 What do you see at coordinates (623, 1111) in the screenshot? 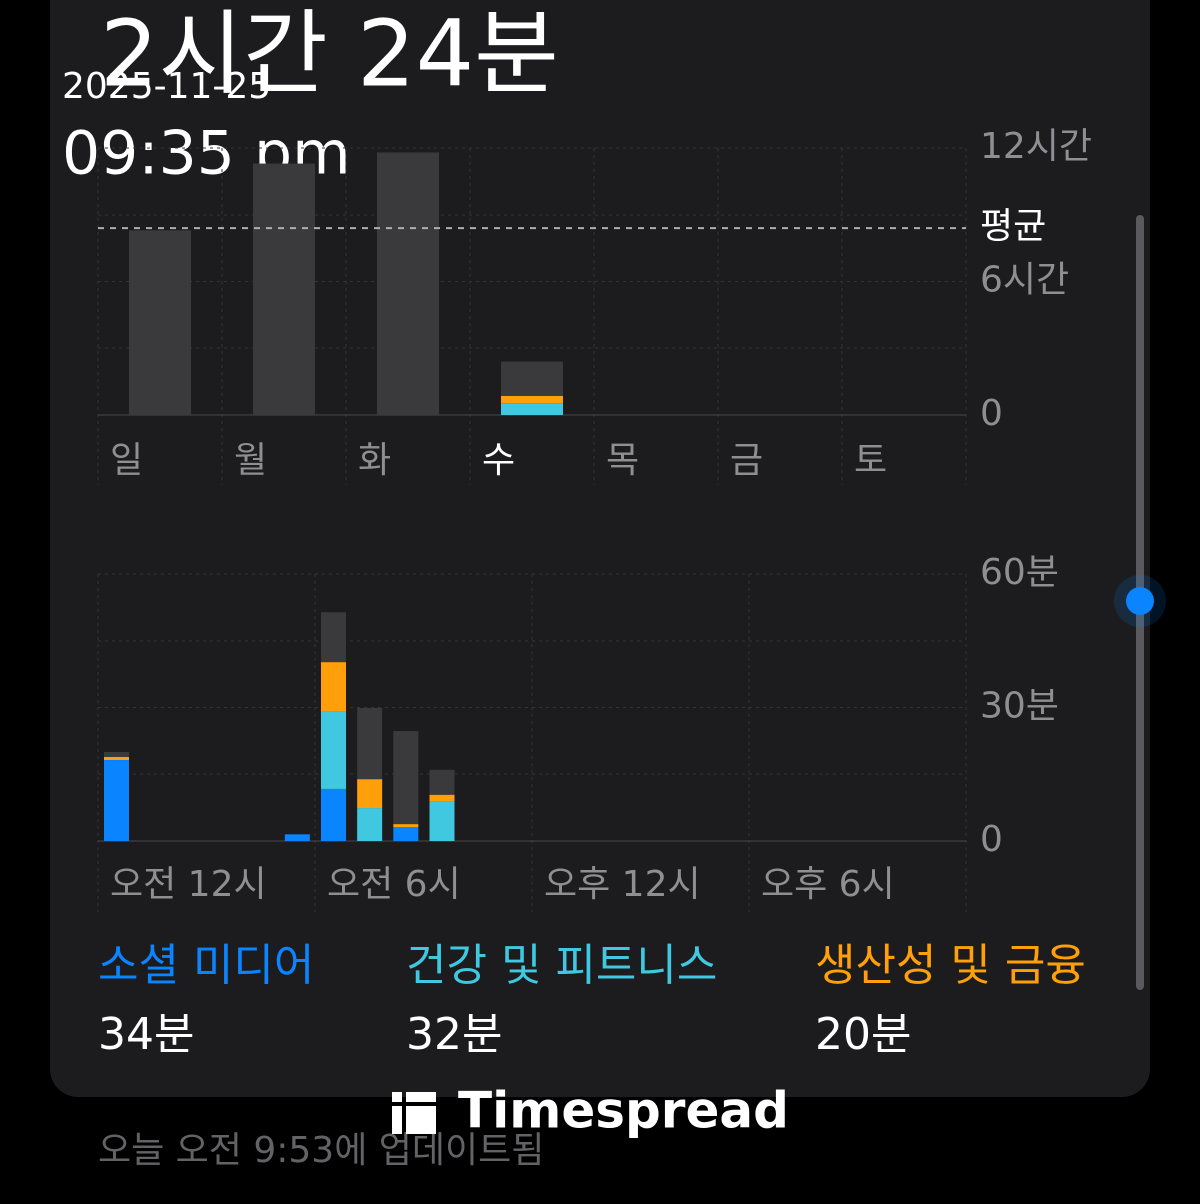
I see `watermark: Timespread` at bounding box center [623, 1111].